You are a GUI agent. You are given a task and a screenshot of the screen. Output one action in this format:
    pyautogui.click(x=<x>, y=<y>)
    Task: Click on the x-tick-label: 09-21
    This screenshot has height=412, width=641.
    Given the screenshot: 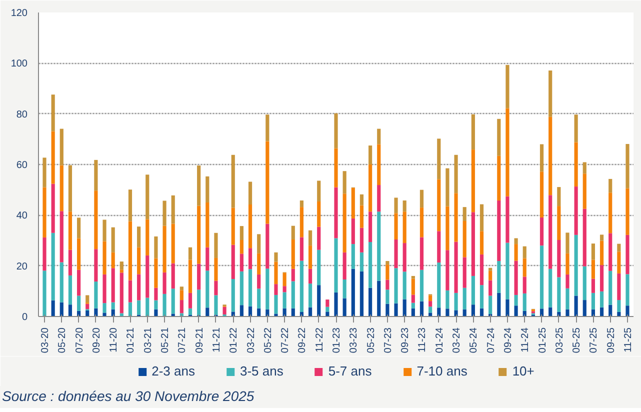 What is the action you would take?
    pyautogui.click(x=200, y=340)
    